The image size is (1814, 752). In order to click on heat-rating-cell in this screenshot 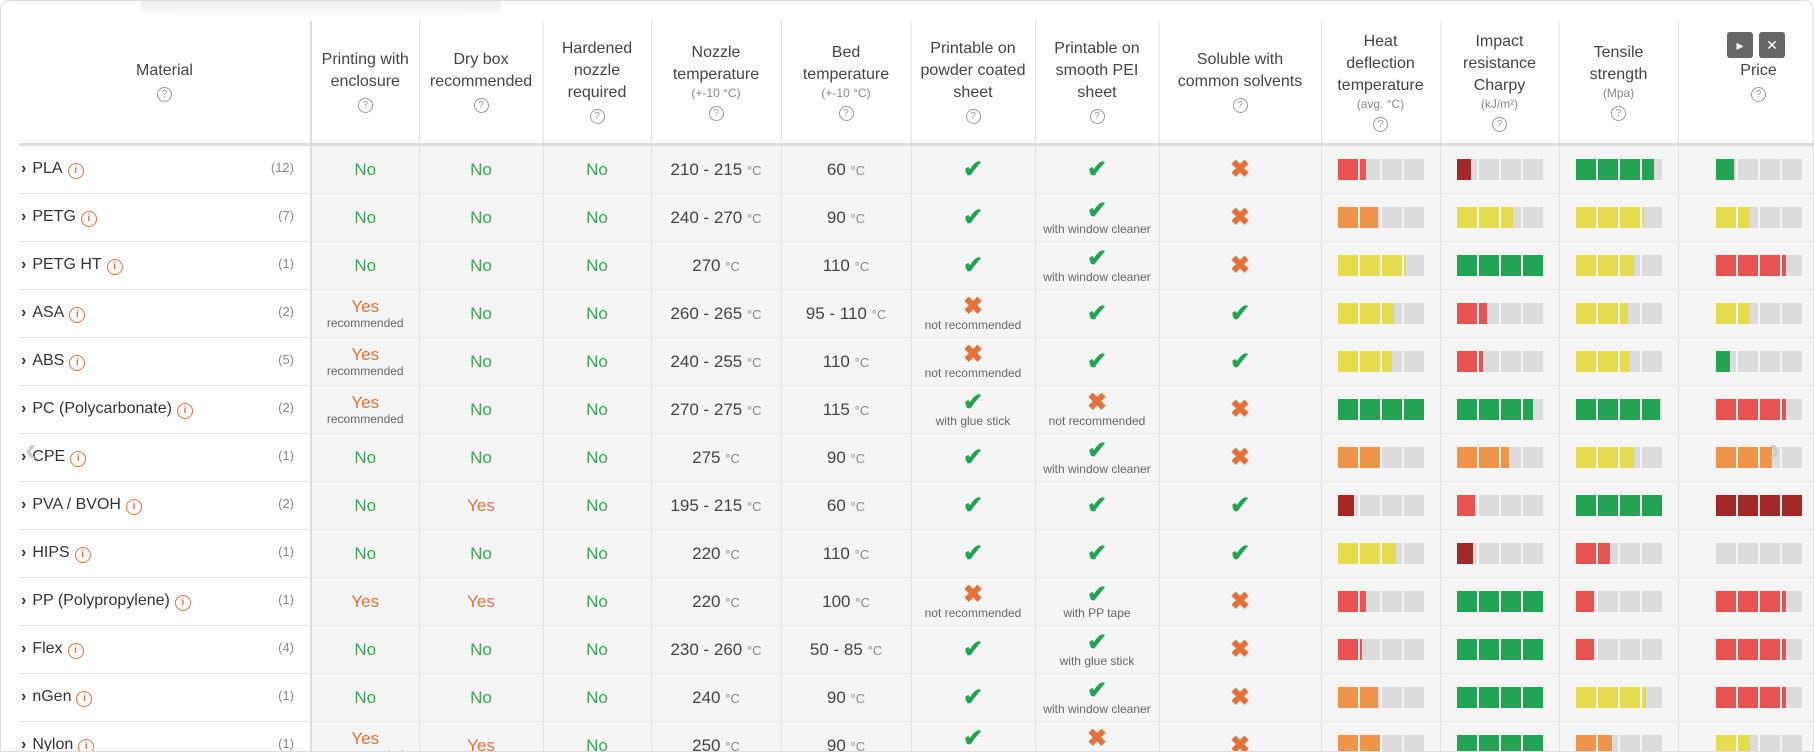, I will do `click(1381, 169)`.